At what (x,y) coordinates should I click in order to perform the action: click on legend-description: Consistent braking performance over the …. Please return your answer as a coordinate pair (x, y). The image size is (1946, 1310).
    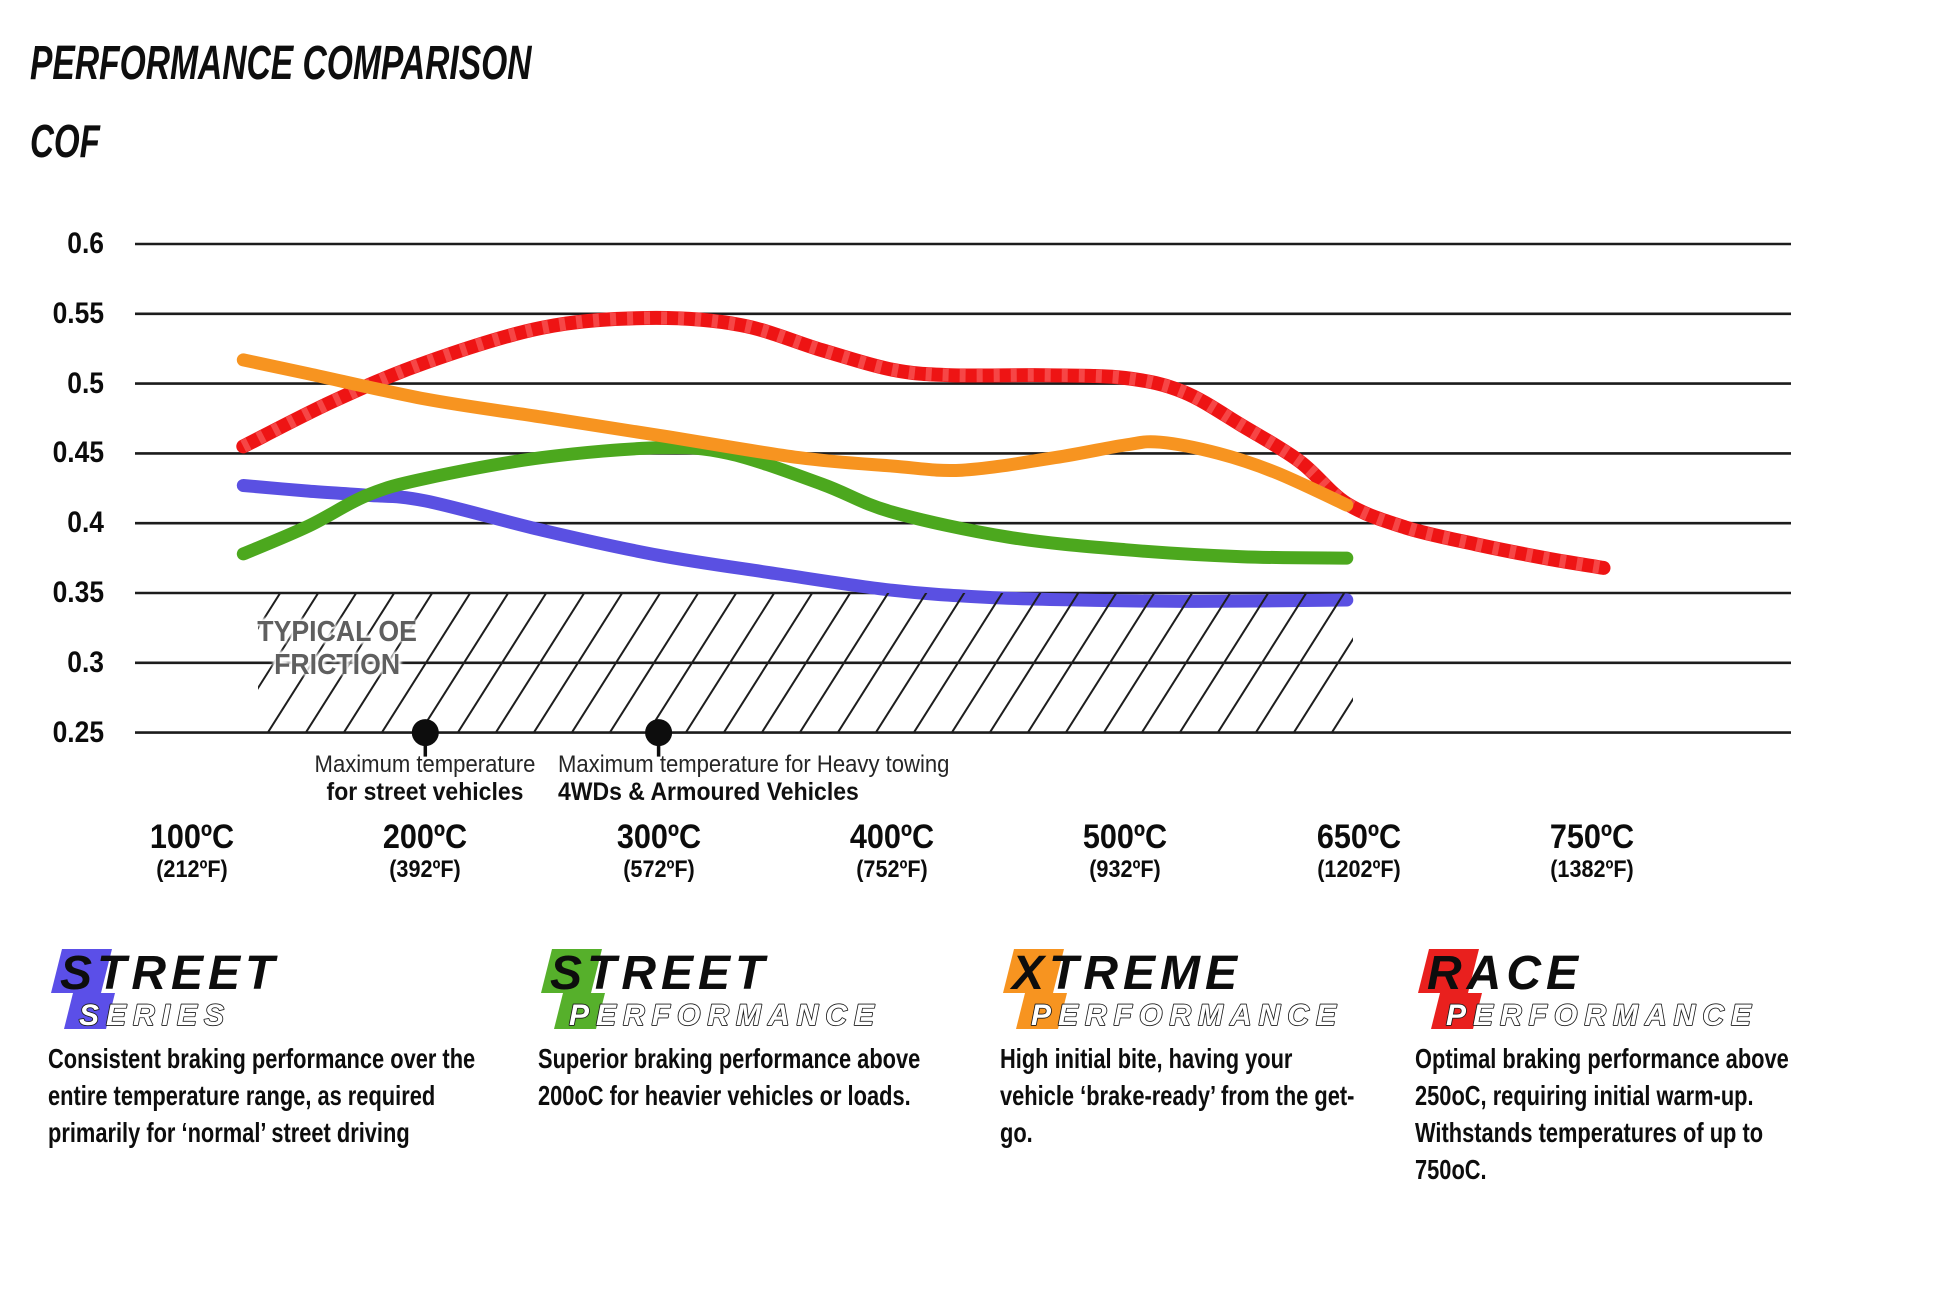
    Looking at the image, I should click on (262, 1095).